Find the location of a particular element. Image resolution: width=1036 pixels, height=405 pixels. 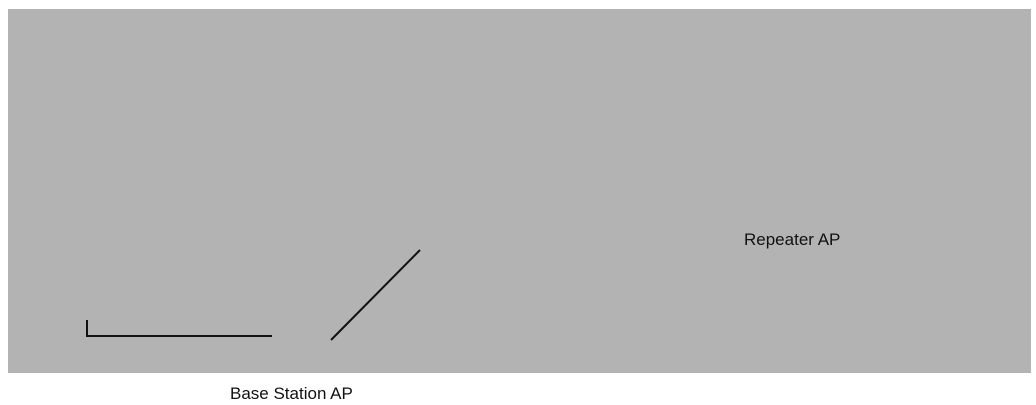

base-station-connector-line is located at coordinates (179, 328).